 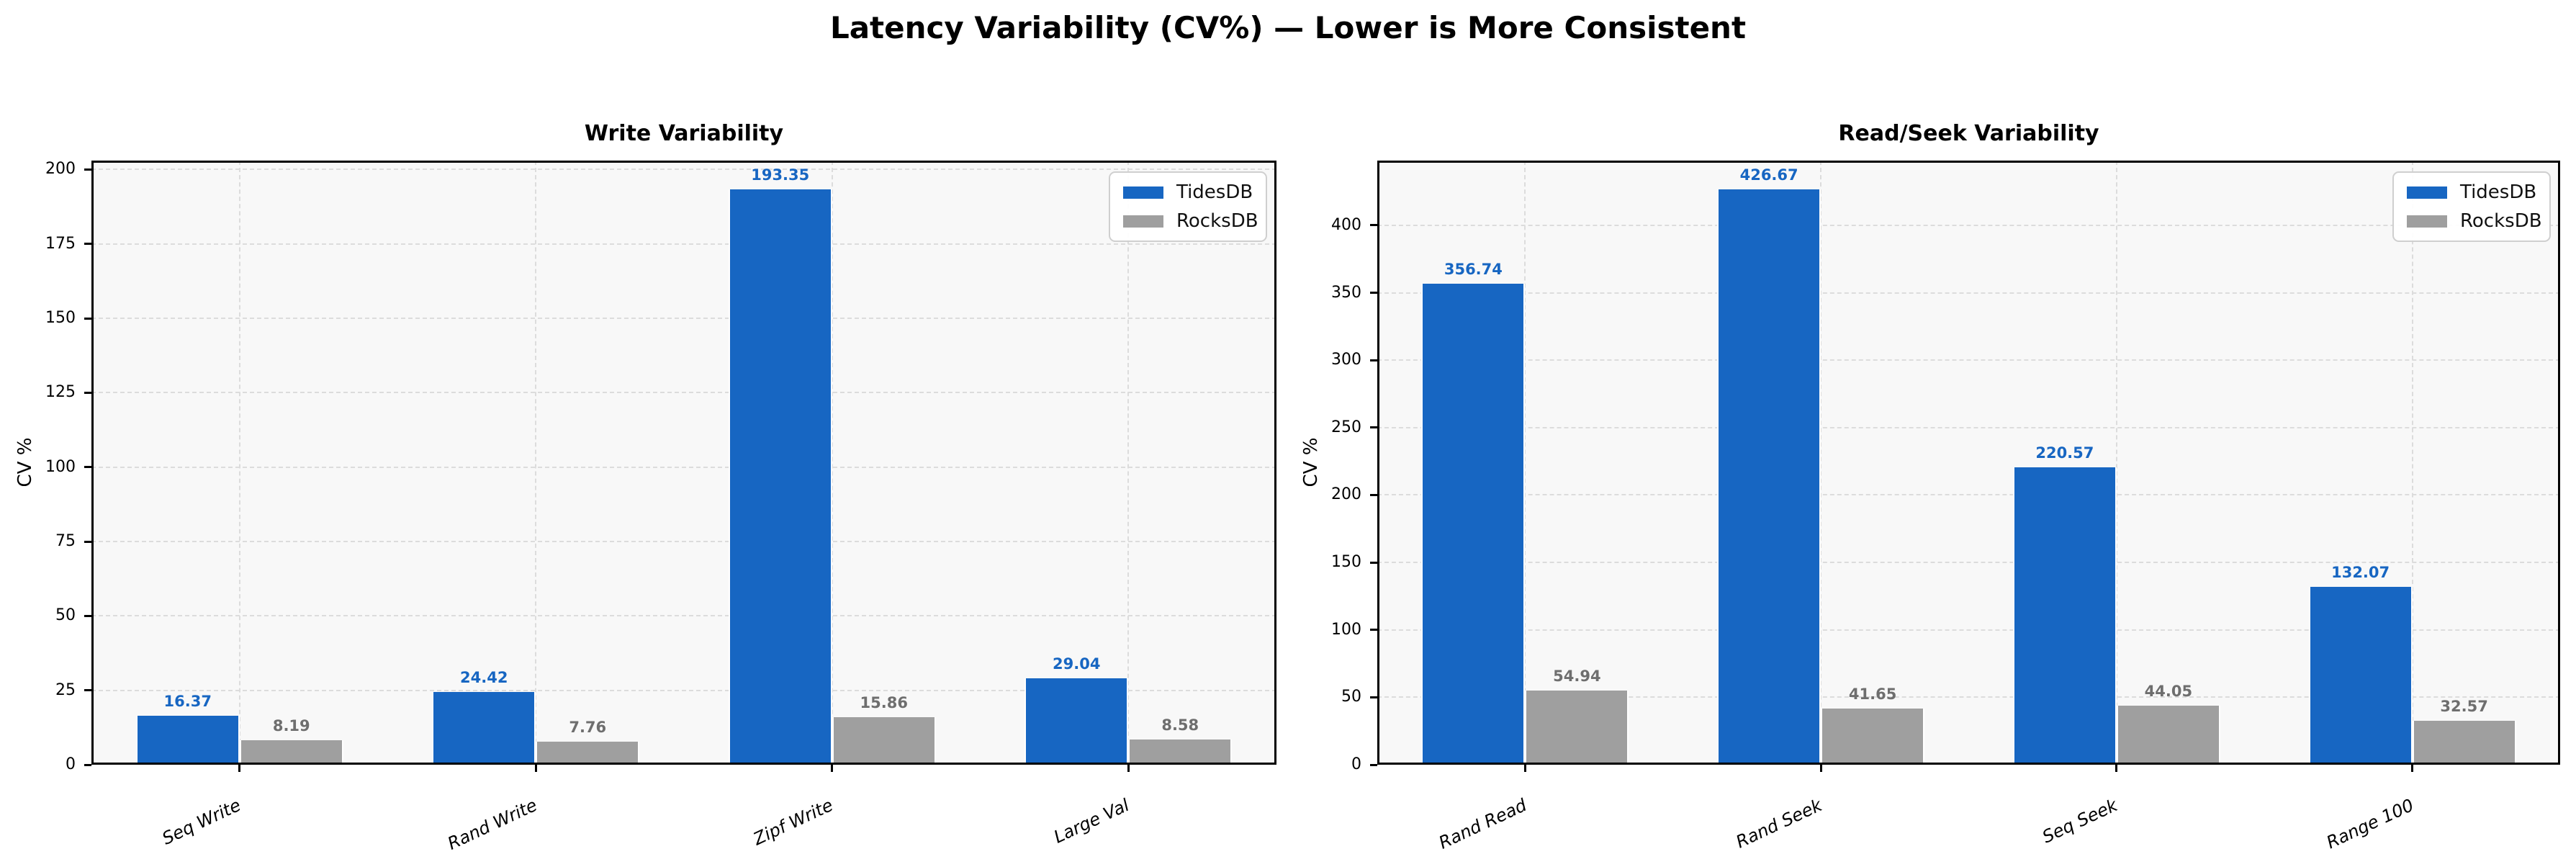 I want to click on subplot-title: Read/Seek Variability, so click(x=1969, y=133).